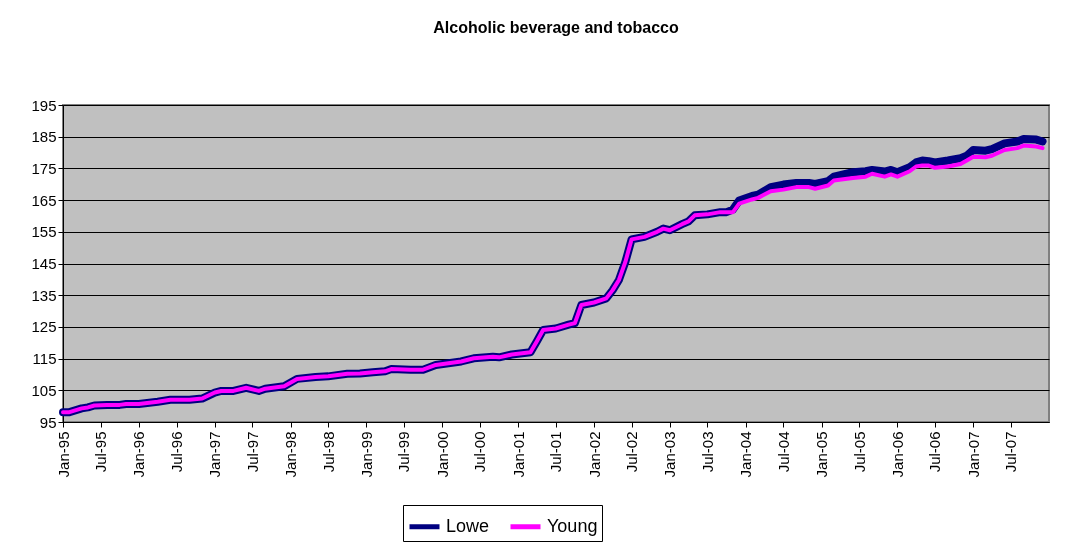 The image size is (1088, 548). What do you see at coordinates (707, 452) in the screenshot?
I see `x-tick-label: Jul-03` at bounding box center [707, 452].